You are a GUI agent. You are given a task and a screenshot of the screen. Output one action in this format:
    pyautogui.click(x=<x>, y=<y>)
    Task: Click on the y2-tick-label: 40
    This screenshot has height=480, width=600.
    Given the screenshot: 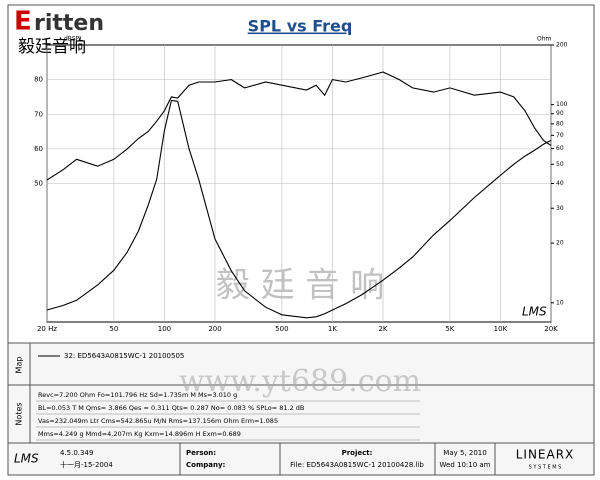 What is the action you would take?
    pyautogui.click(x=560, y=183)
    